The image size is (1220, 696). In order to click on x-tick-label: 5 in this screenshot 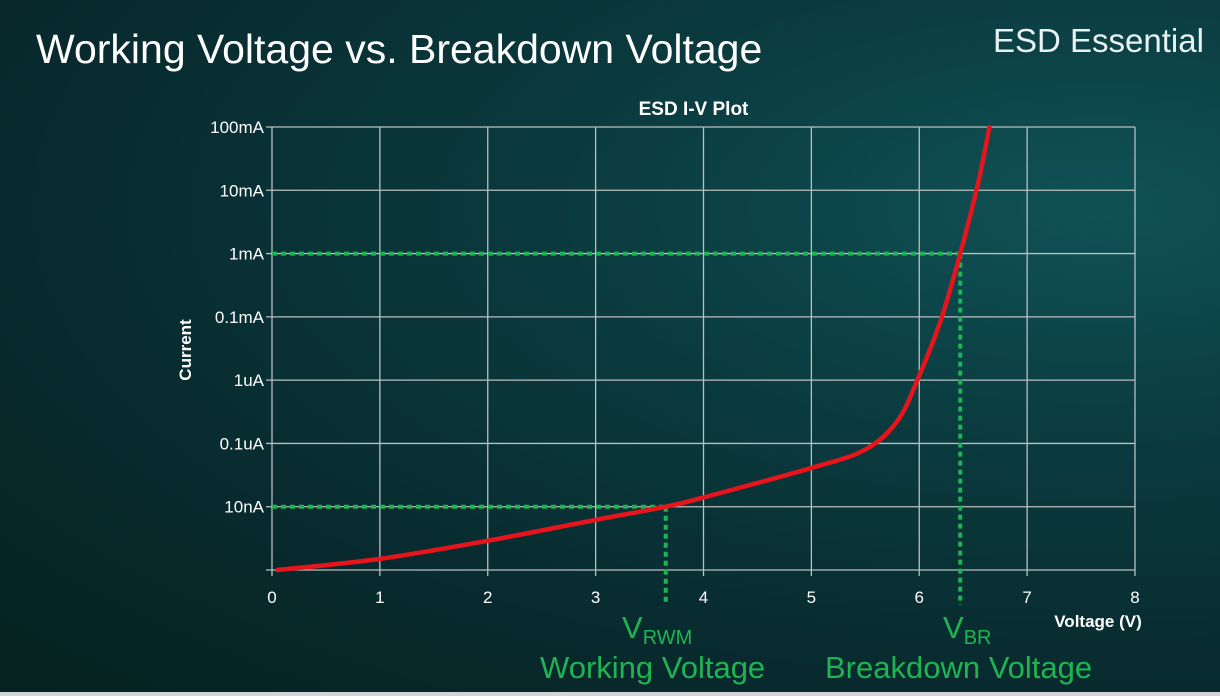, I will do `click(811, 597)`.